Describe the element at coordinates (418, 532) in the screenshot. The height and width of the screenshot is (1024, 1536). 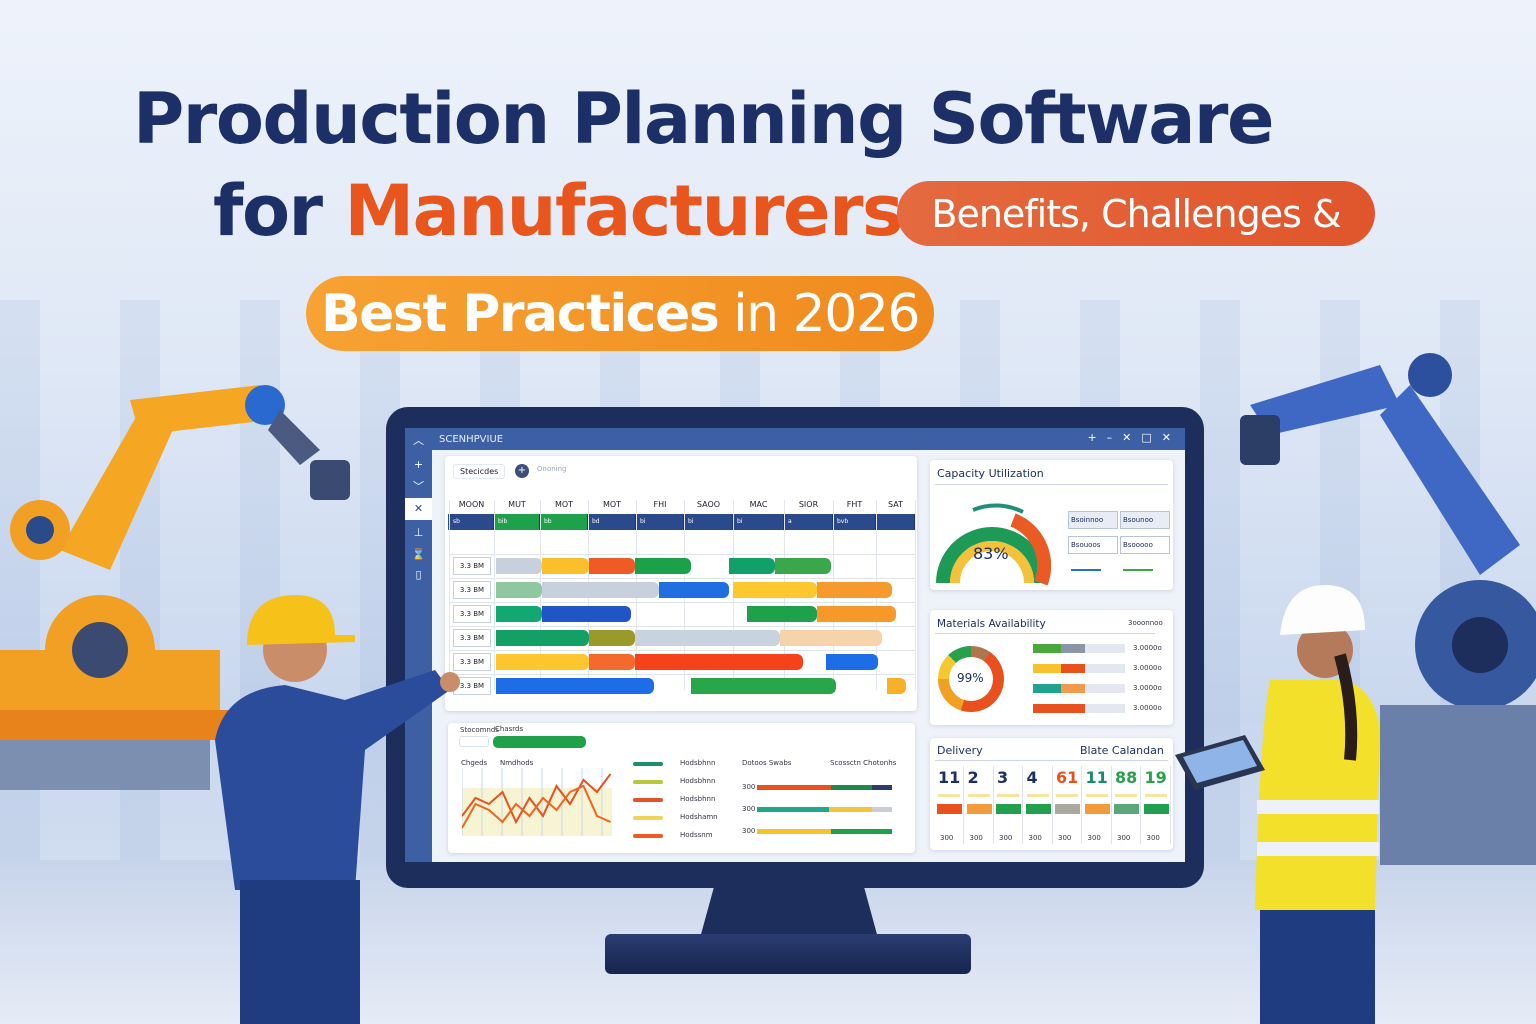
I see `tool-icon: ⊥` at that location.